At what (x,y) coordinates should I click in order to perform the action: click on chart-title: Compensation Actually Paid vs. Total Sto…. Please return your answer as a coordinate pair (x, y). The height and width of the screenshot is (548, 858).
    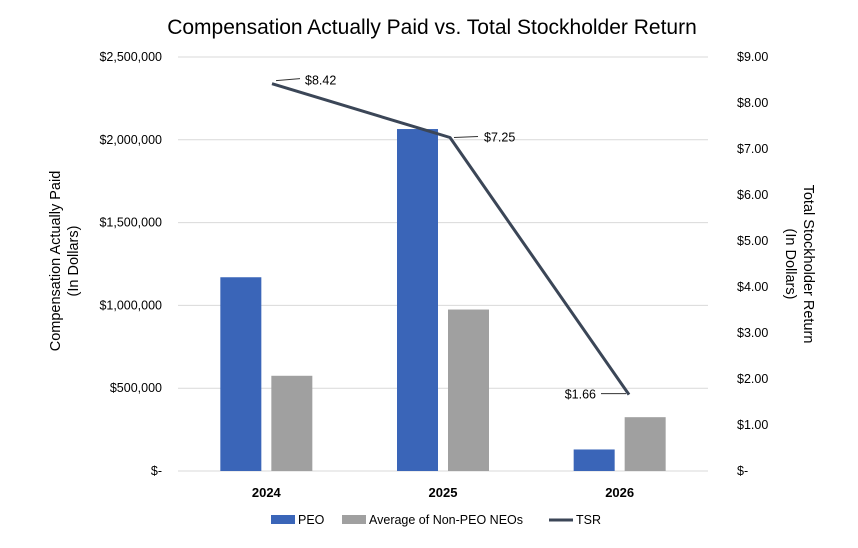
    Looking at the image, I should click on (432, 27).